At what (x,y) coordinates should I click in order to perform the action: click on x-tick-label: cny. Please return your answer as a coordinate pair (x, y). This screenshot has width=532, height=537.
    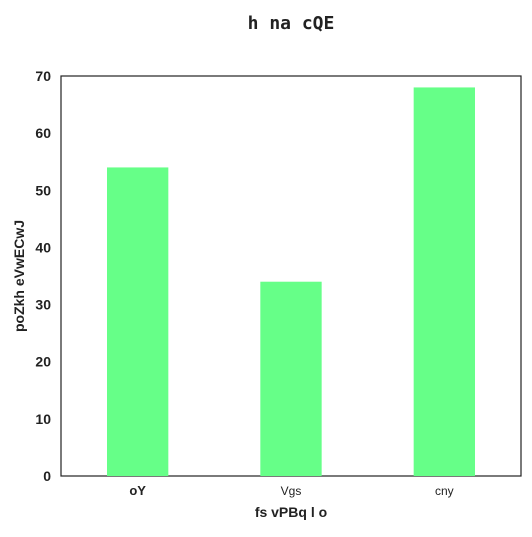
    Looking at the image, I should click on (444, 491).